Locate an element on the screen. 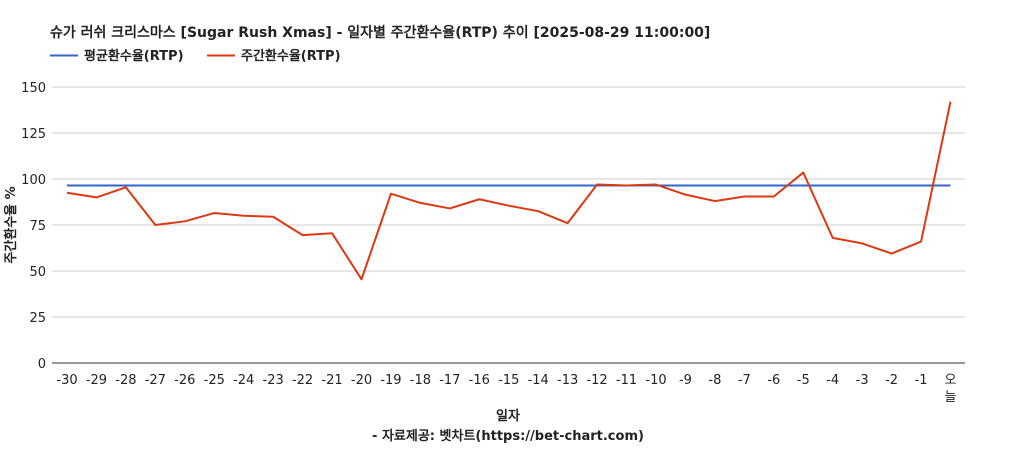 The height and width of the screenshot is (454, 1015). x-tick-label: -18 is located at coordinates (420, 380).